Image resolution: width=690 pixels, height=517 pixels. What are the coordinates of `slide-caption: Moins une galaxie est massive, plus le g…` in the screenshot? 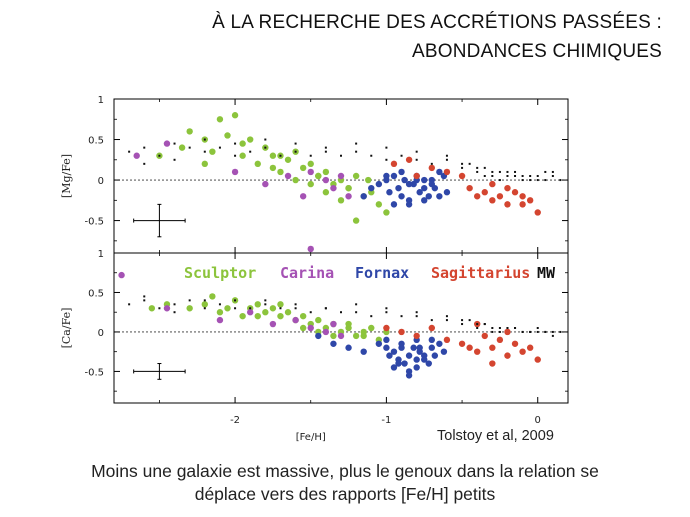 It's located at (345, 483).